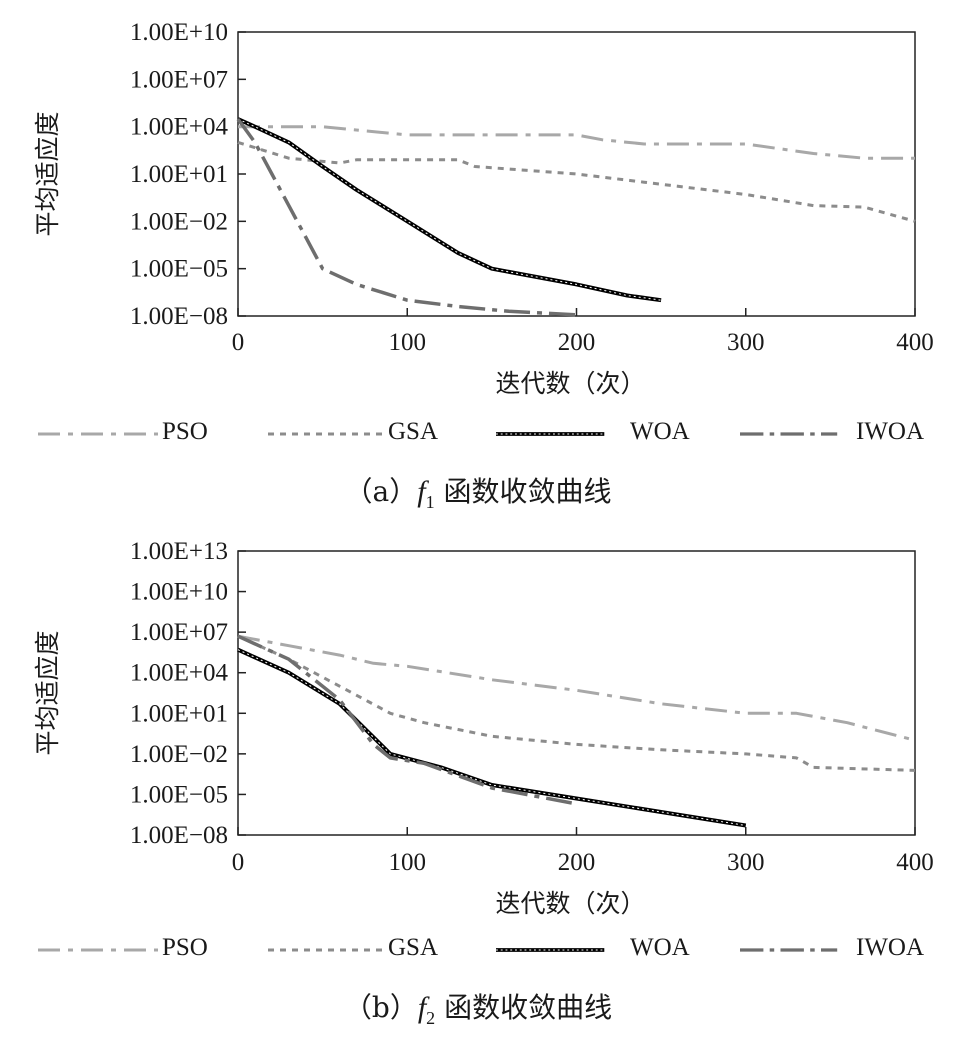 Image resolution: width=956 pixels, height=1041 pixels. Describe the element at coordinates (426, 493) in the screenshot. I see `caption-function: f1` at that location.